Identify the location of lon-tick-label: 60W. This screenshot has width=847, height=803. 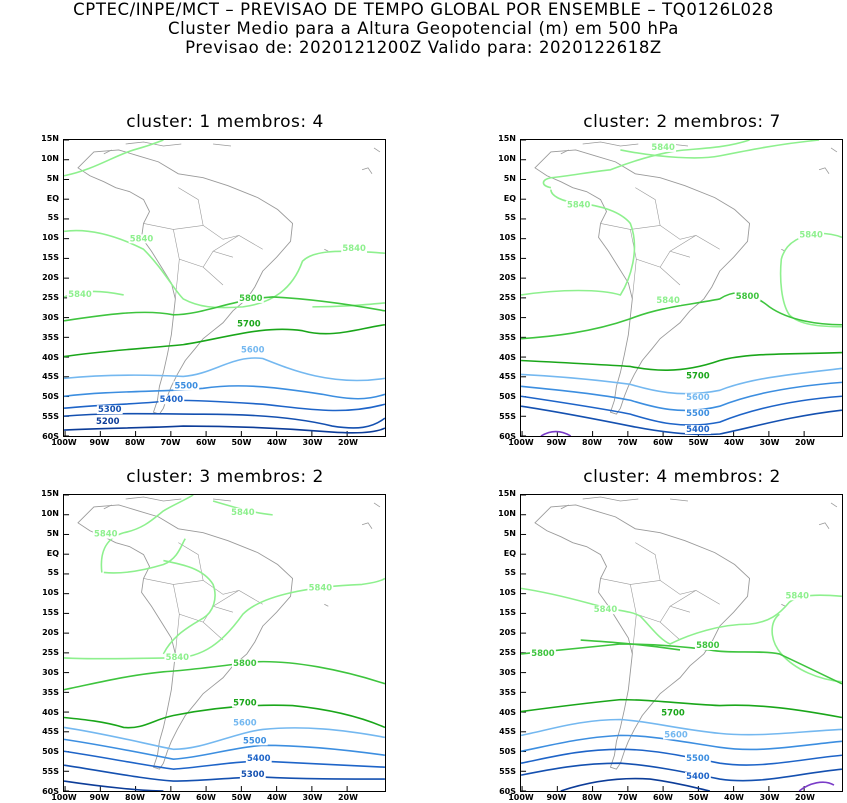
(662, 797).